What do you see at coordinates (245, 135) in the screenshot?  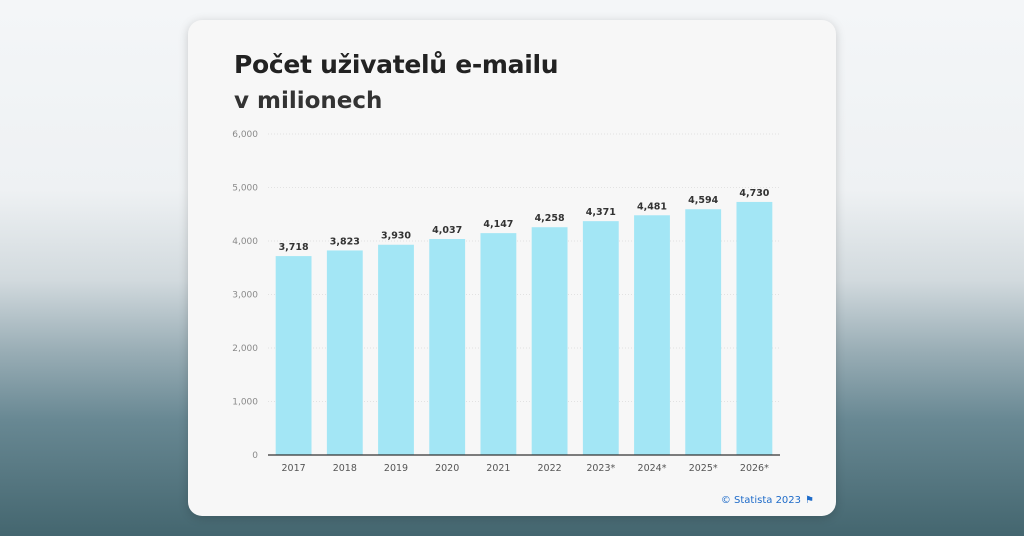 I see `y-tick-label: 6,000` at bounding box center [245, 135].